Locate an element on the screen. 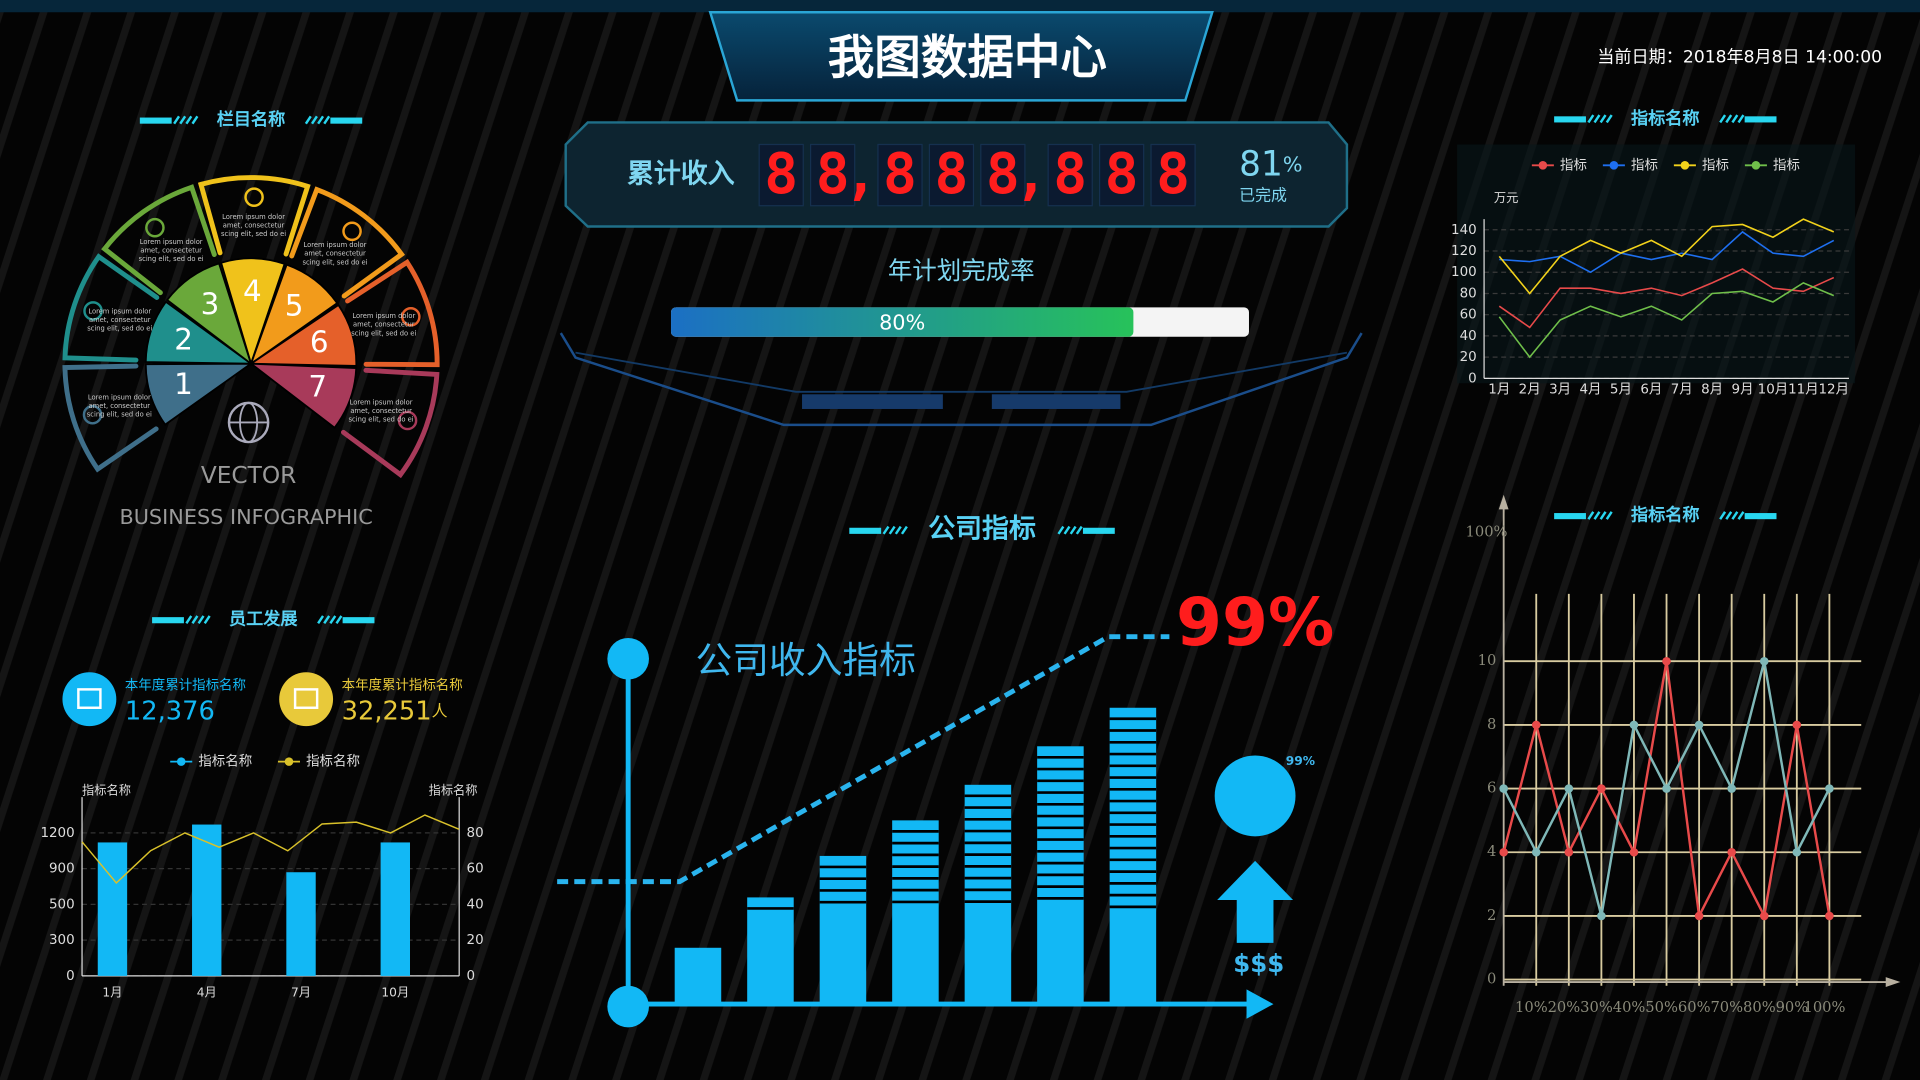  progress-bar is located at coordinates (902, 322).